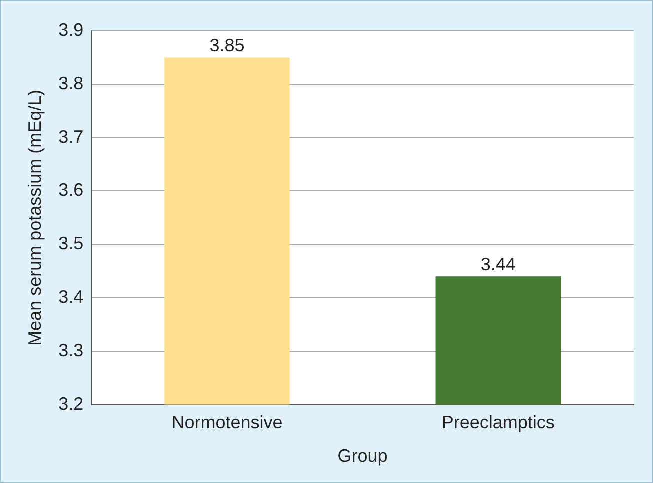 The height and width of the screenshot is (483, 653). Describe the element at coordinates (34, 218) in the screenshot. I see `y-axis-title: Mean serum potassium (mEq/L)` at that location.